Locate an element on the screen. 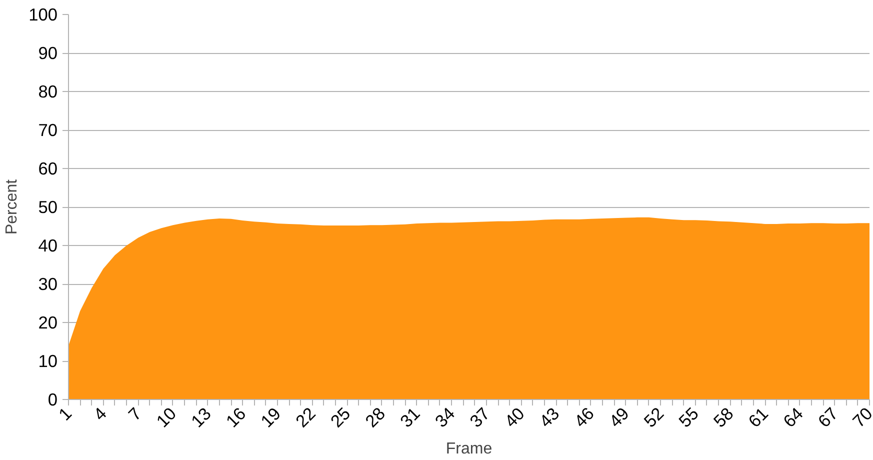  x-tick-label: 34 is located at coordinates (444, 417).